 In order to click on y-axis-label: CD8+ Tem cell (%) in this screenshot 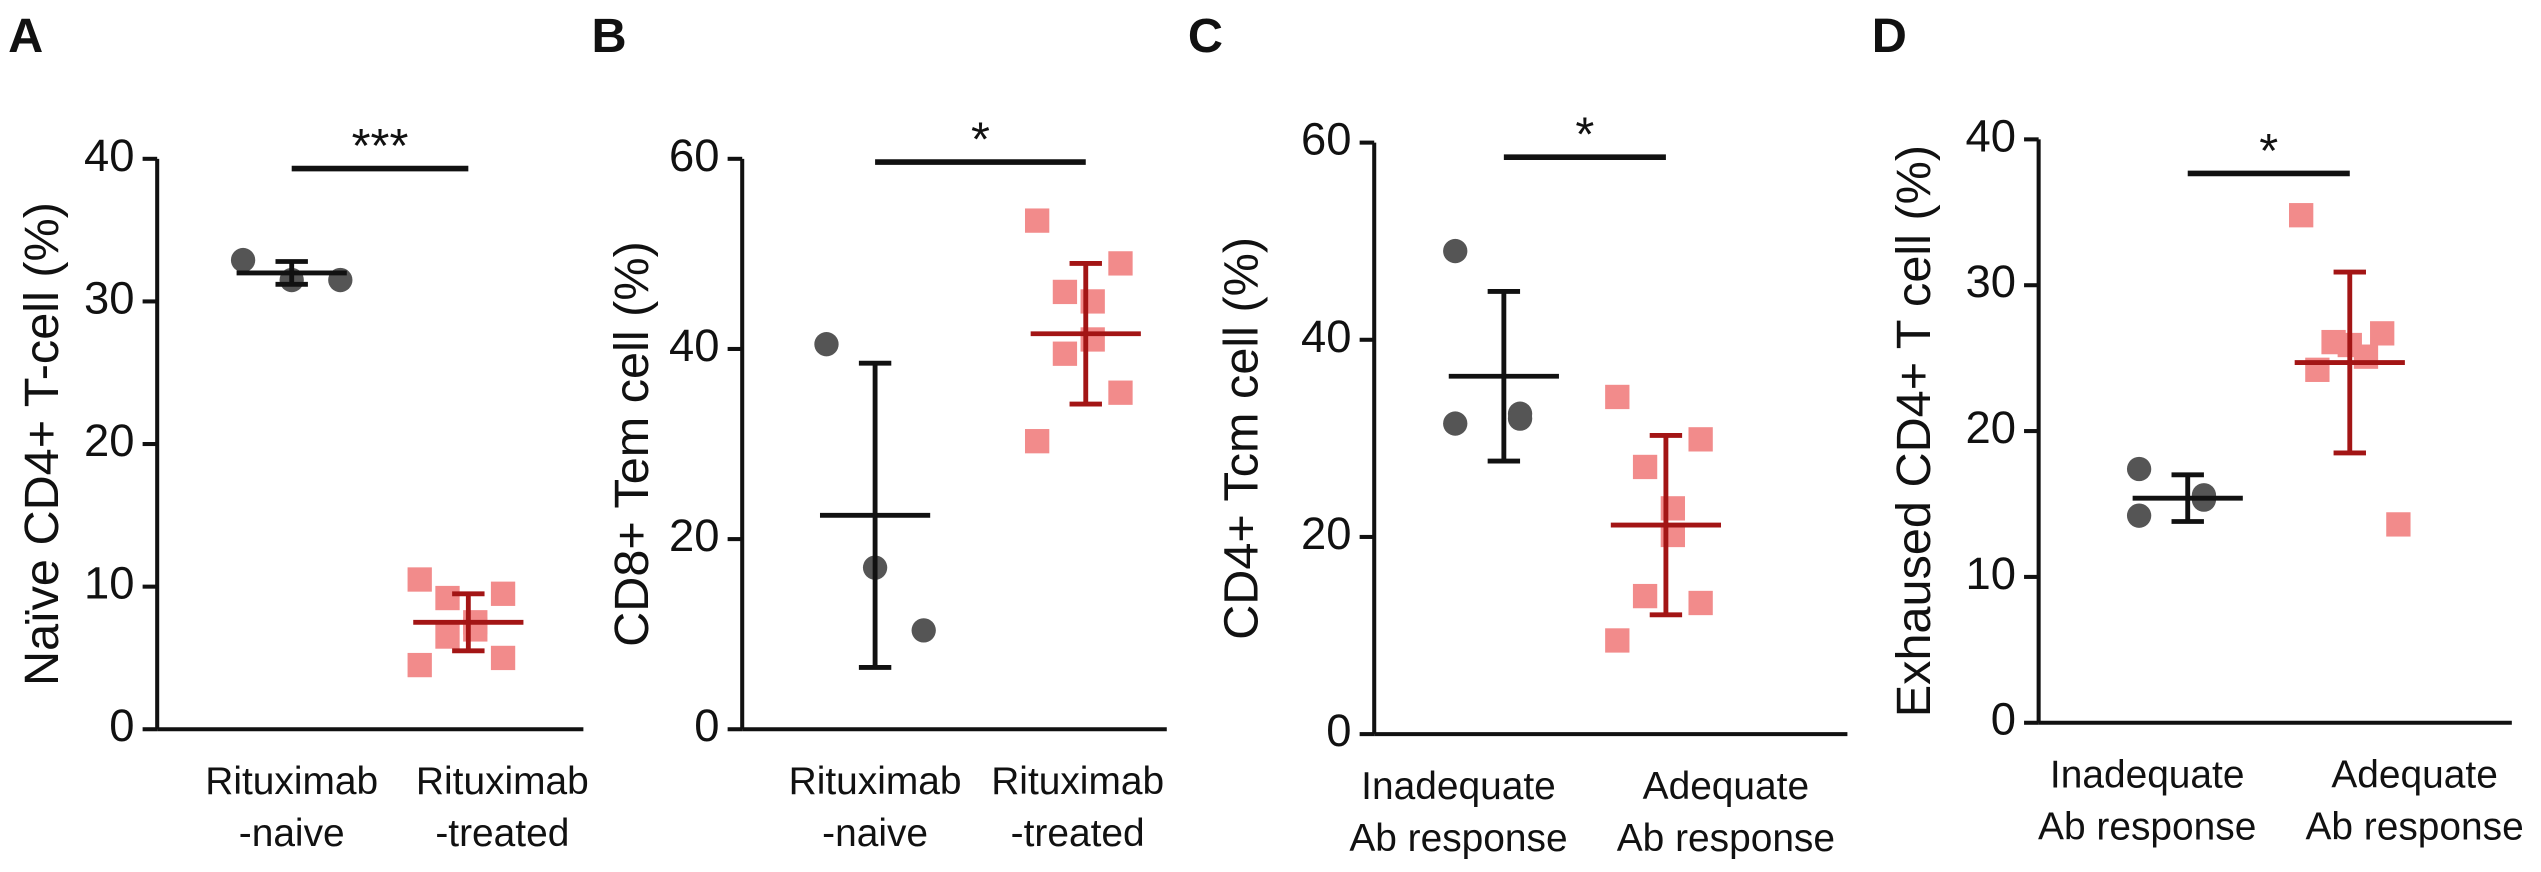, I will do `click(632, 444)`.